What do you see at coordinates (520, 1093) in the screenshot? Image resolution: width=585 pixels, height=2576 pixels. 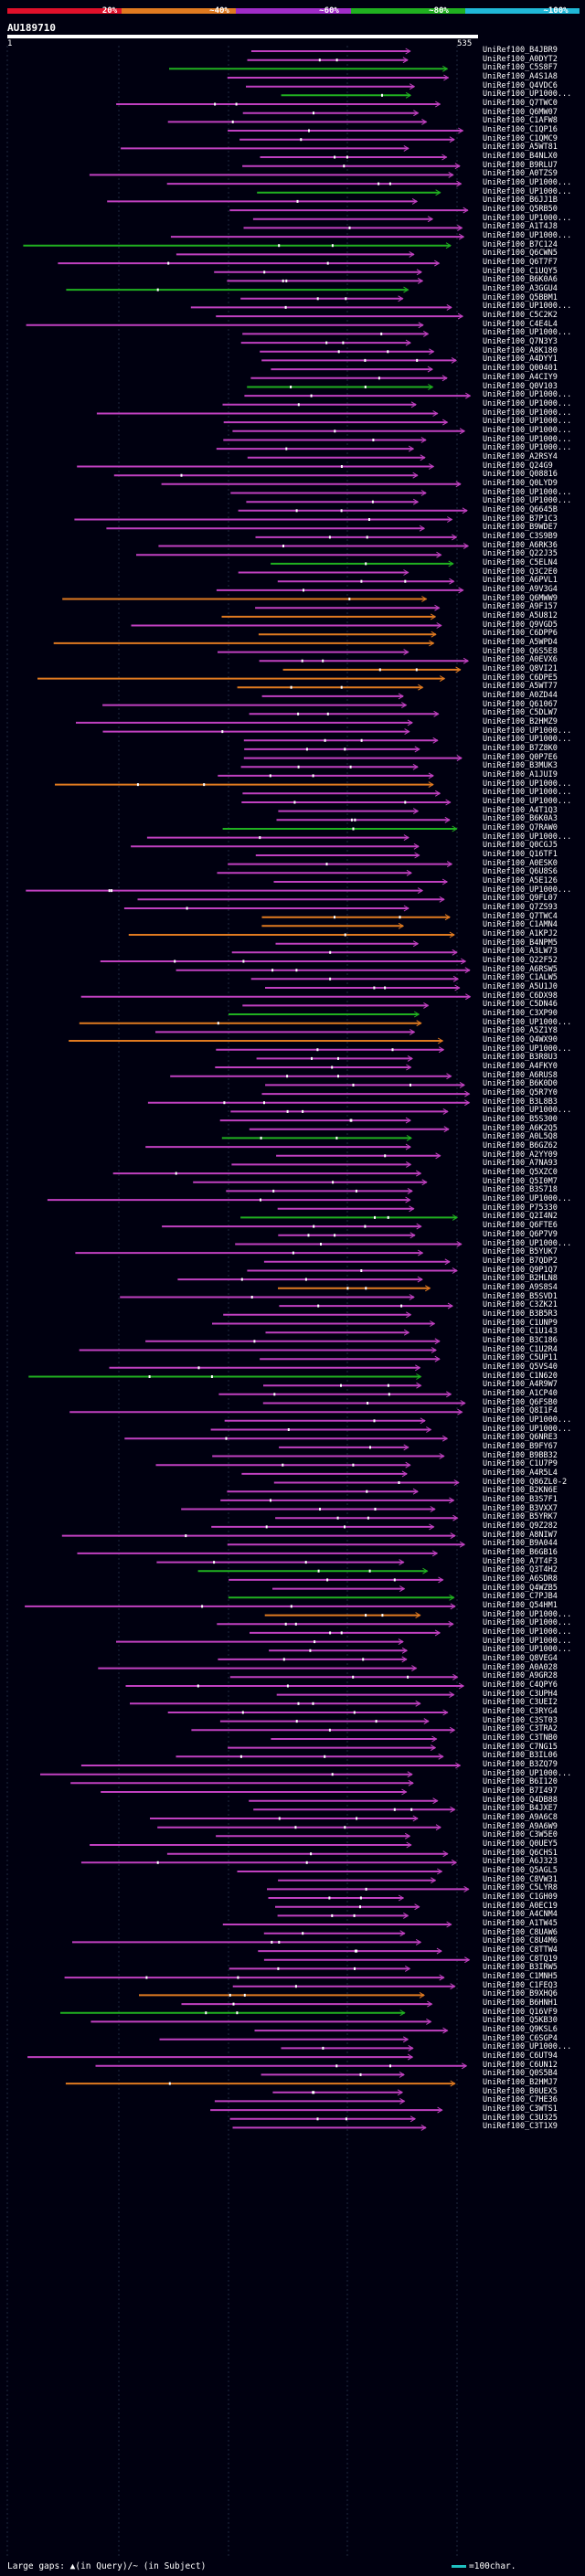 I see `hit-label: UniRef100_Q5R7Y0` at bounding box center [520, 1093].